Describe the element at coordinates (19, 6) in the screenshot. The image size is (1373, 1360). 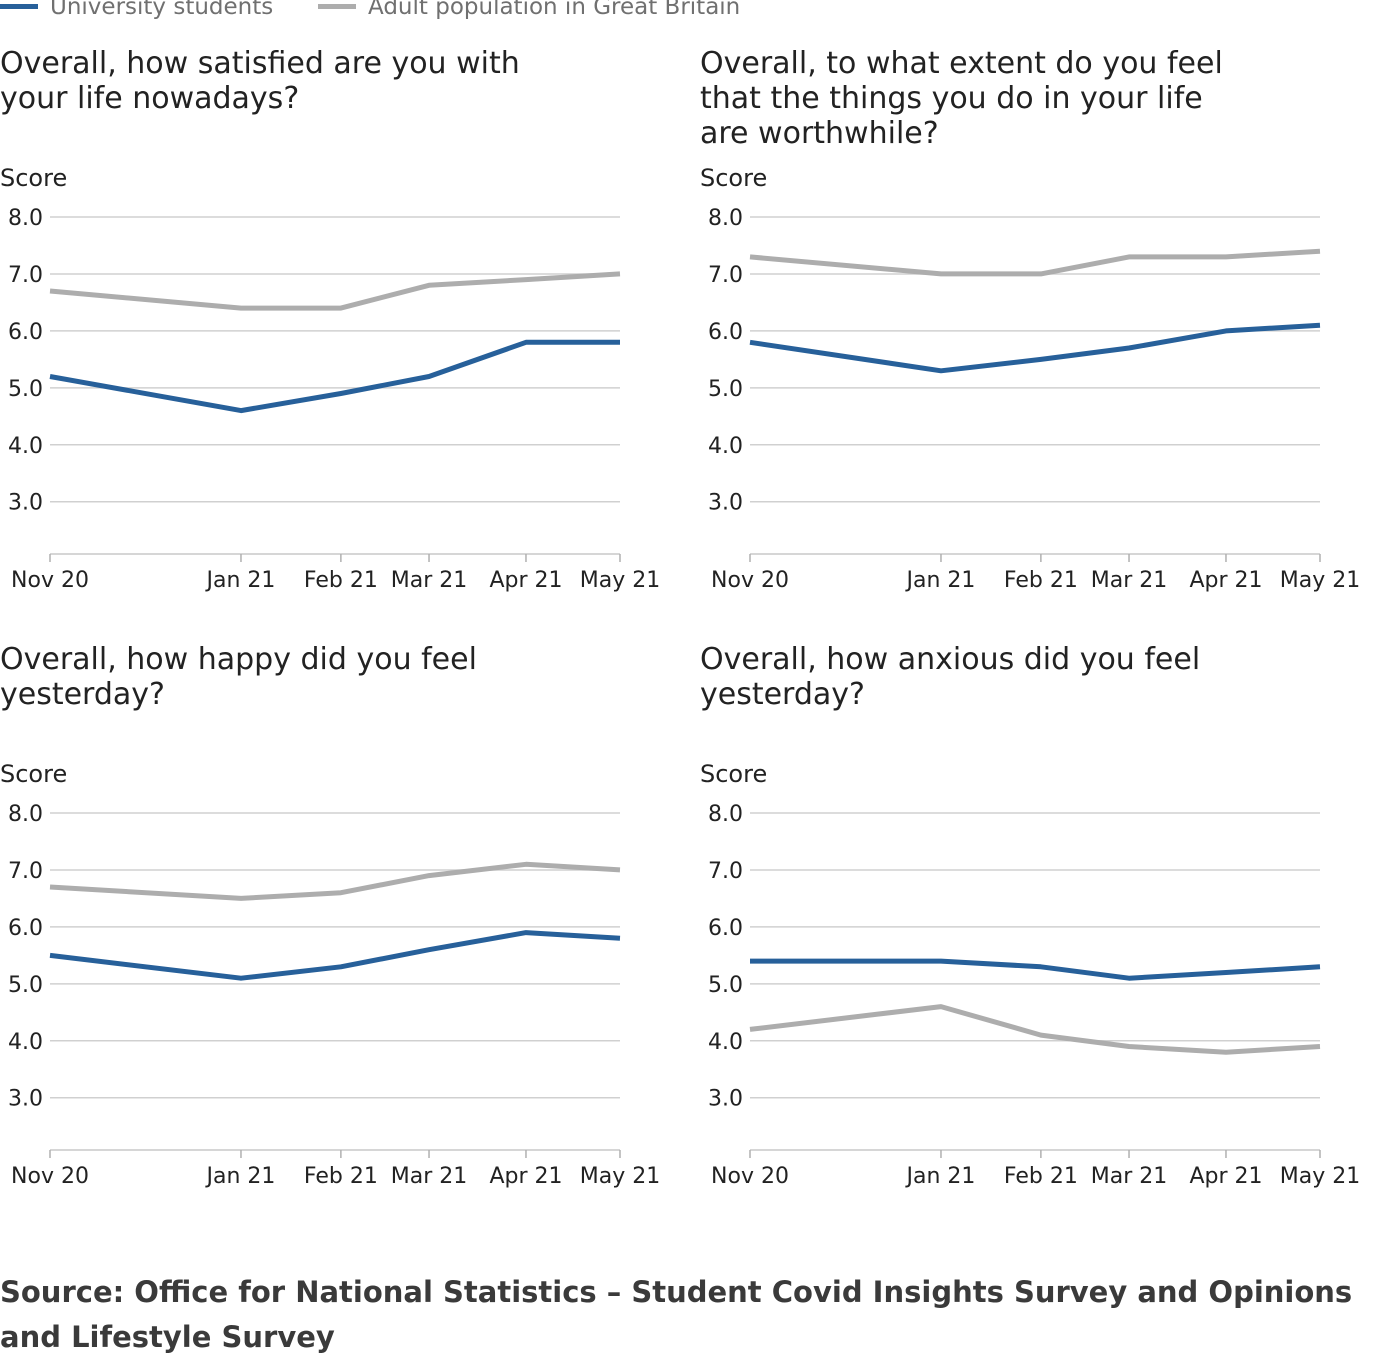
I see `legend-swatch-students` at that location.